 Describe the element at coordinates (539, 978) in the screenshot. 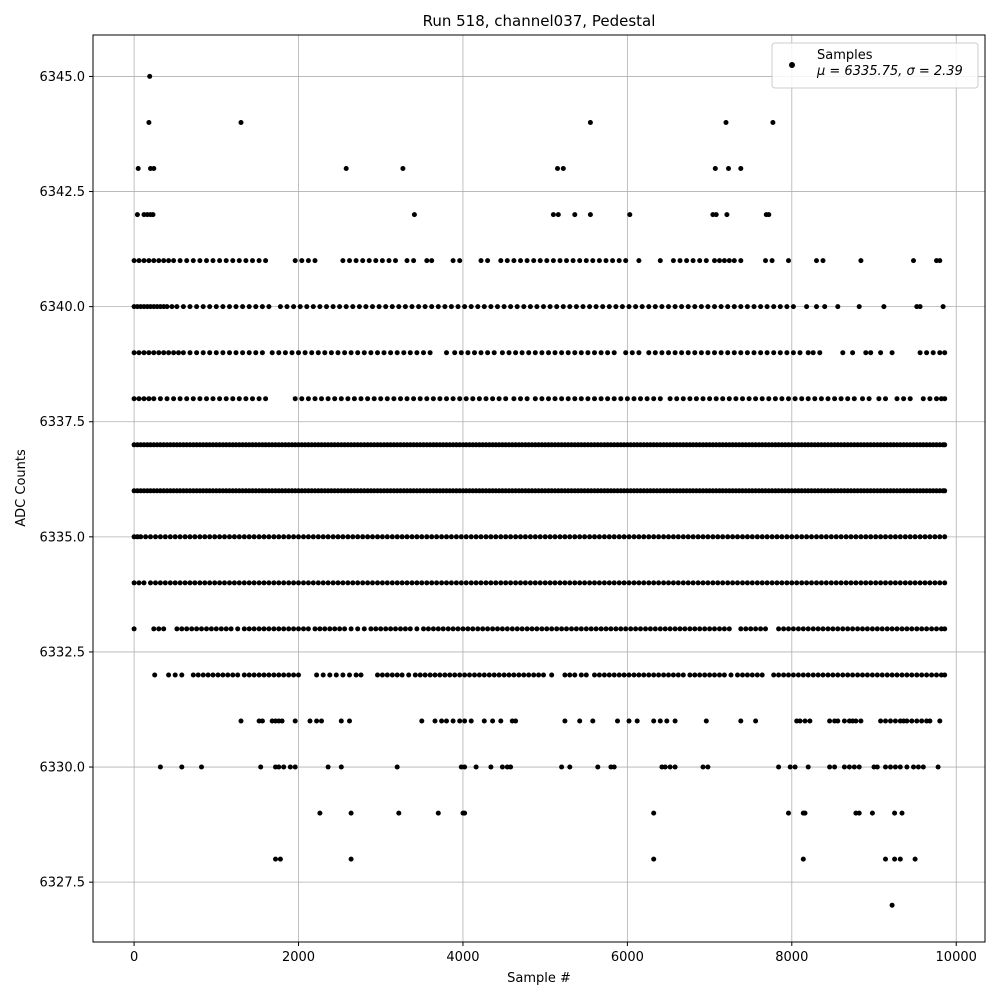

I see `x-axis-label: Sample #` at that location.